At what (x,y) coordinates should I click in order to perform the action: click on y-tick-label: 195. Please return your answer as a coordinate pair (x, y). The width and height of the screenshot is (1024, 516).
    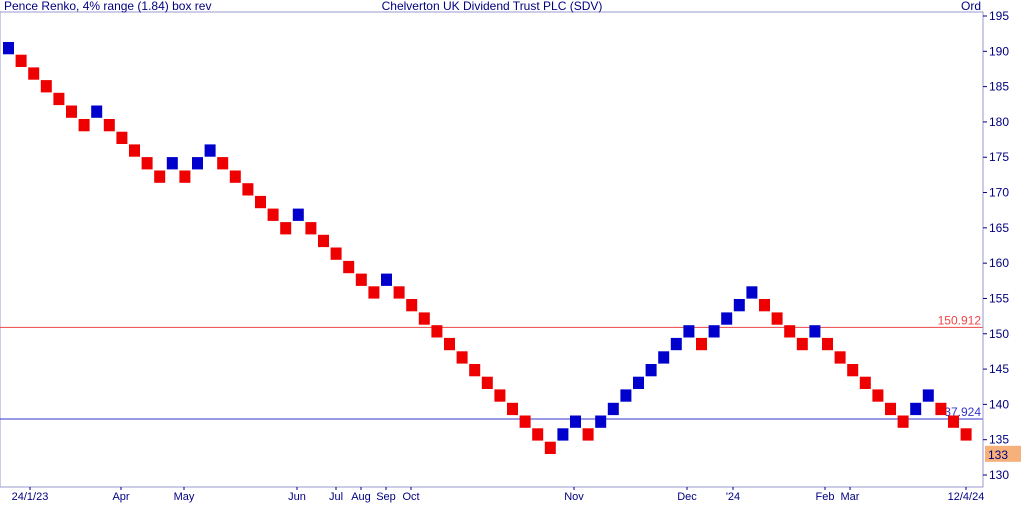
    Looking at the image, I should click on (999, 16).